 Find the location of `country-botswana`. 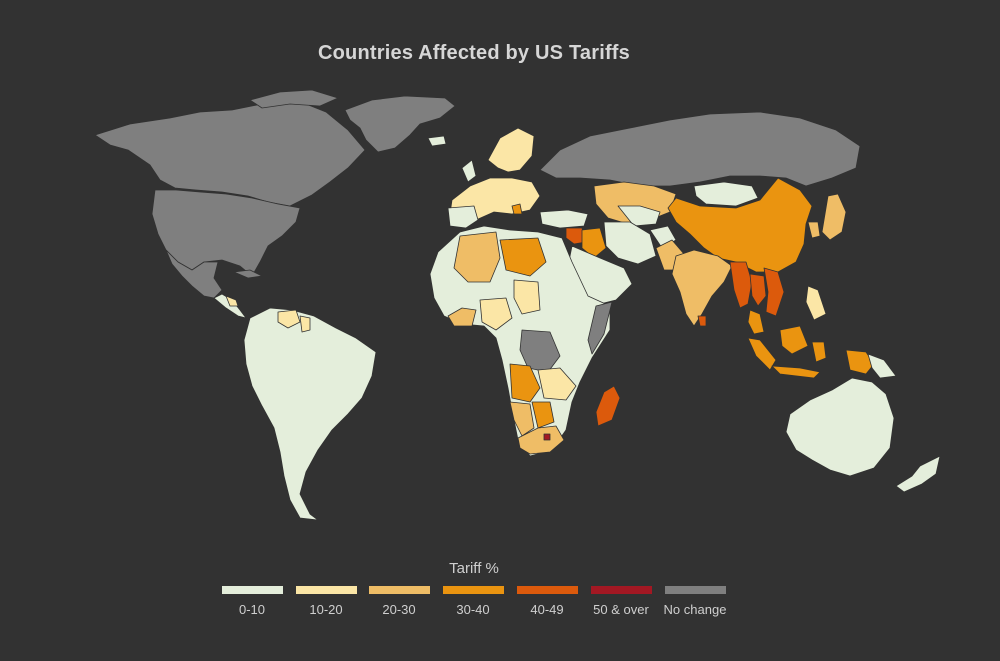

country-botswana is located at coordinates (543, 415).